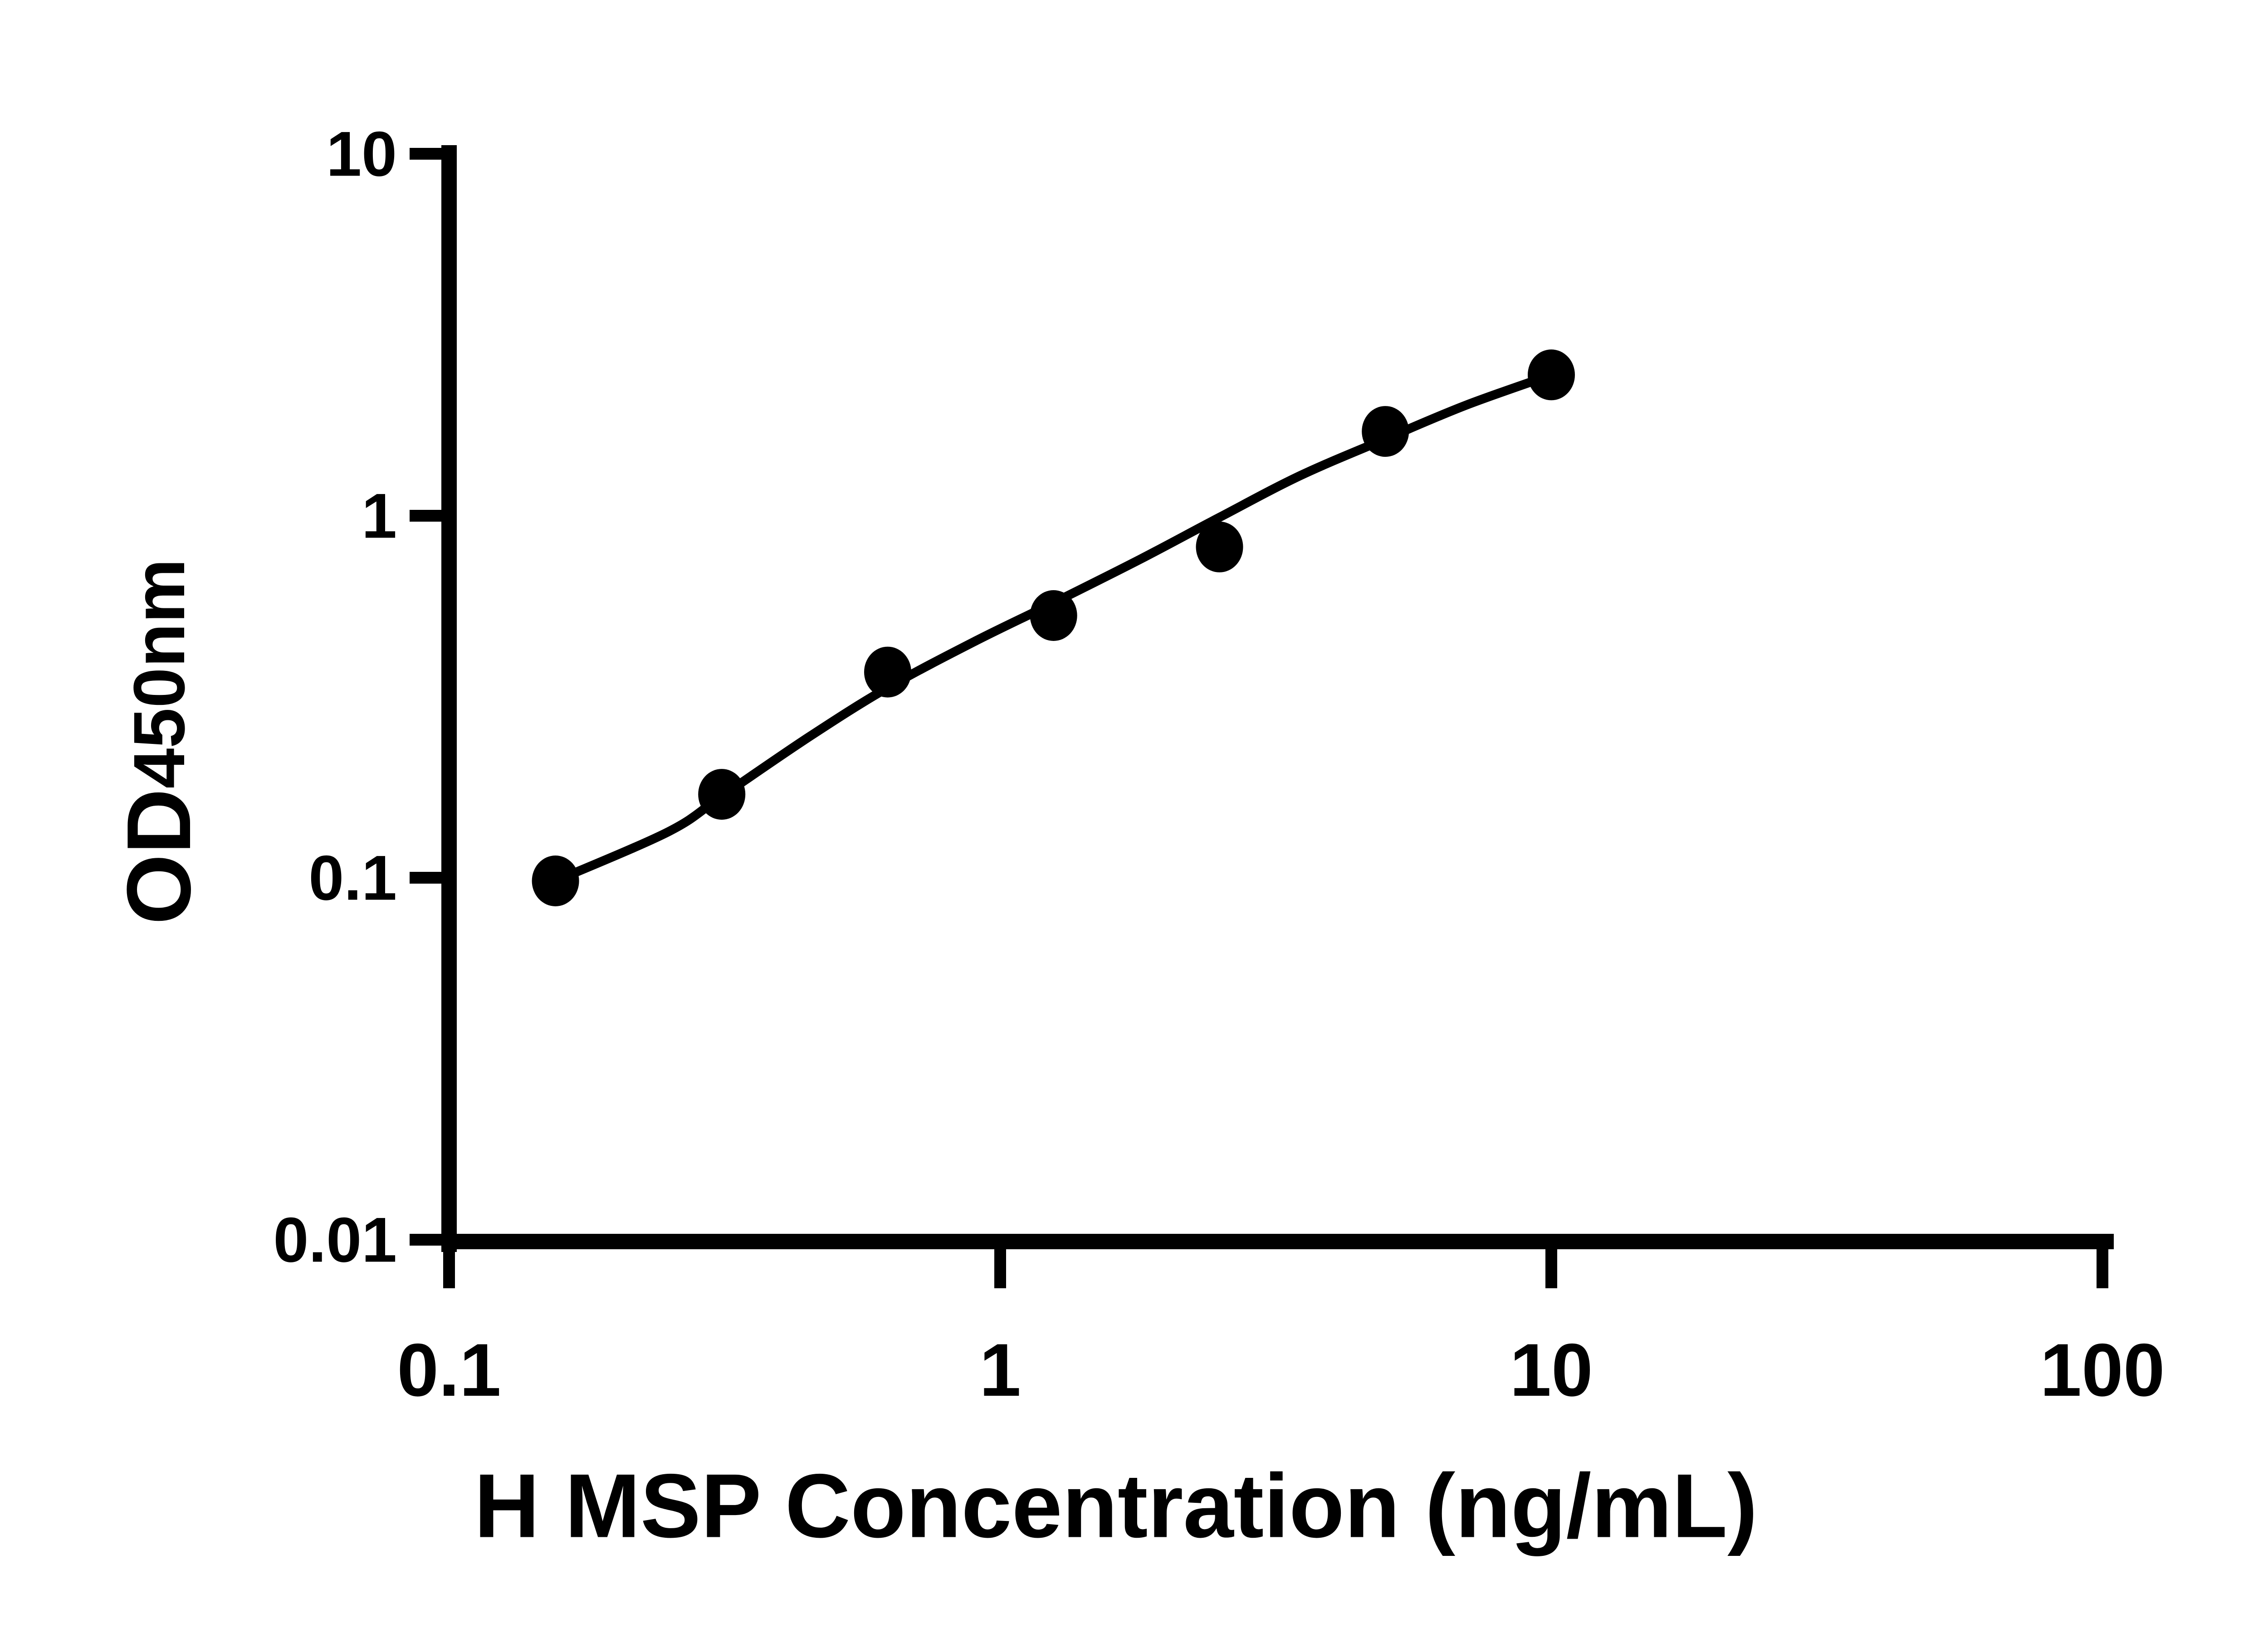 Image resolution: width=2268 pixels, height=1633 pixels. What do you see at coordinates (1000, 1370) in the screenshot?
I see `x-tick-label-1: 1` at bounding box center [1000, 1370].